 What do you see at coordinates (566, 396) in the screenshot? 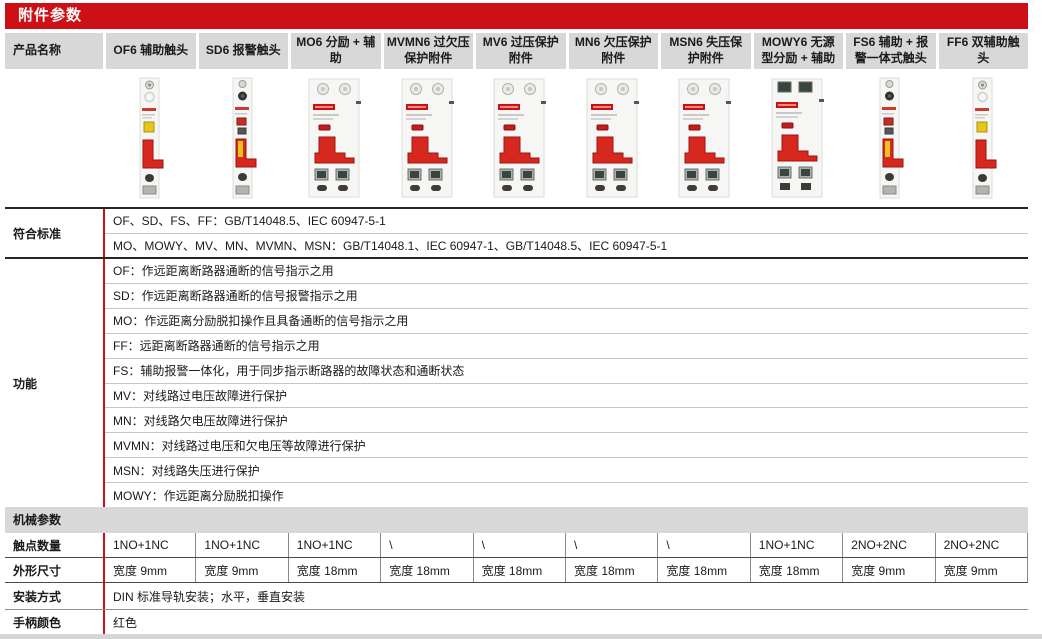
I see `function-row: MV：对线路过电压故障进行保护` at bounding box center [566, 396].